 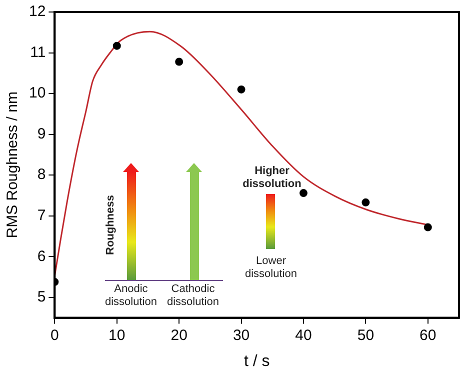 I want to click on x-tick-label: 30, so click(x=241, y=335).